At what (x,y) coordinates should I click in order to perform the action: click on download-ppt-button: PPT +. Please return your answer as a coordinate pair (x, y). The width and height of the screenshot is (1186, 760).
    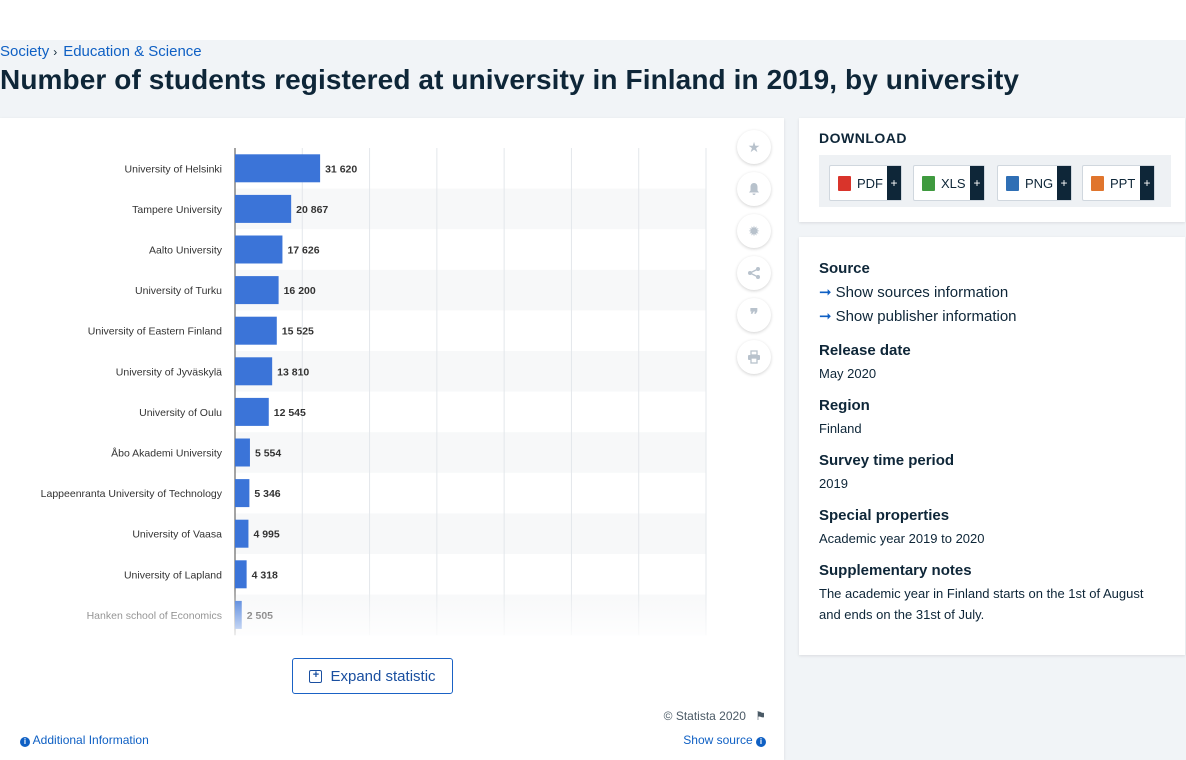
    Looking at the image, I should click on (1118, 183).